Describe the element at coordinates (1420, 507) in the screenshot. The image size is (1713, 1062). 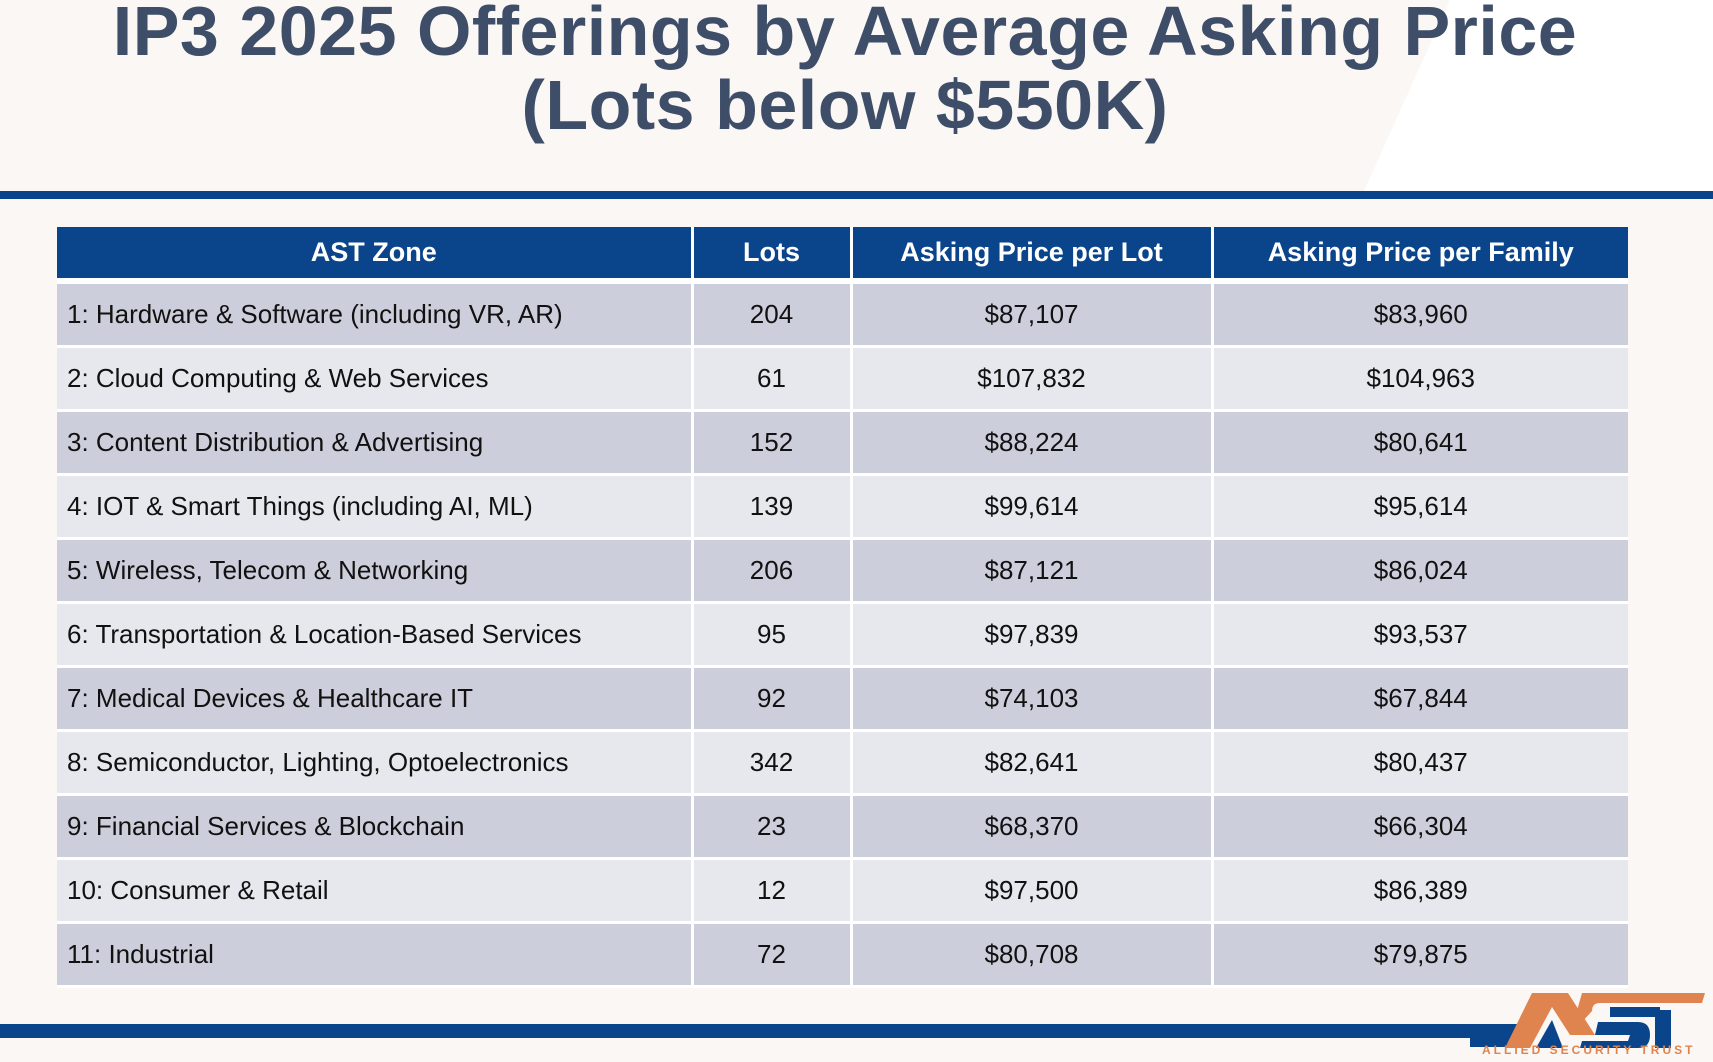
I see `price-per-family-cell: $95,614` at that location.